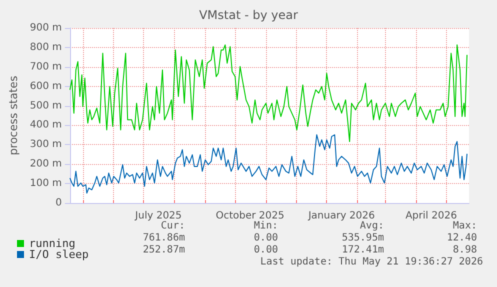  I want to click on text: 8.98, so click(464, 250).